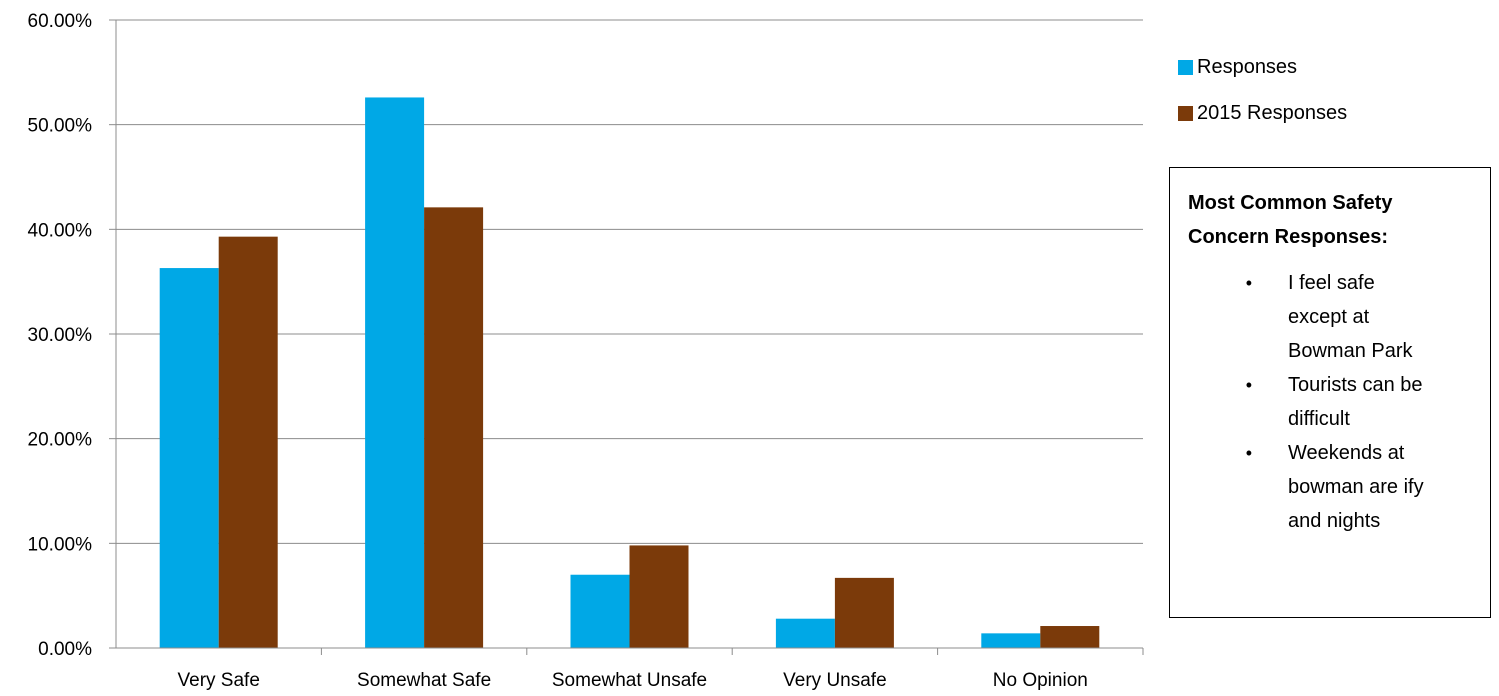 Image resolution: width=1499 pixels, height=696 pixels. Describe the element at coordinates (219, 680) in the screenshot. I see `x-tick-label: Very Safe` at that location.